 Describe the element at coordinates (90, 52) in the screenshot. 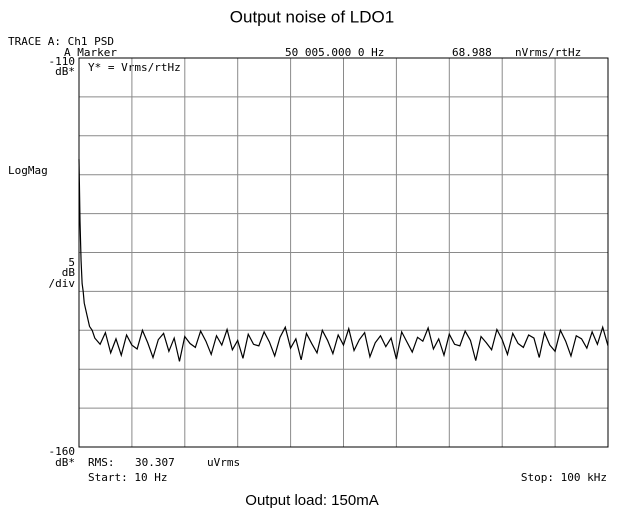

I see `marker-label: A Marker` at that location.